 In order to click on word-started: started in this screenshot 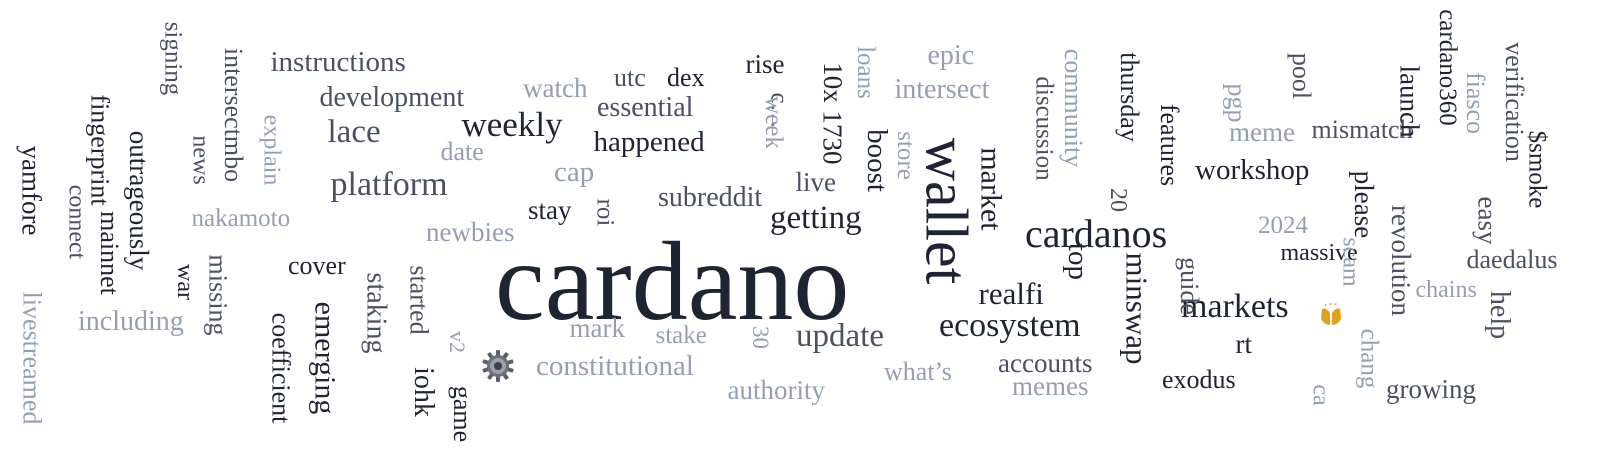, I will do `click(419, 300)`.